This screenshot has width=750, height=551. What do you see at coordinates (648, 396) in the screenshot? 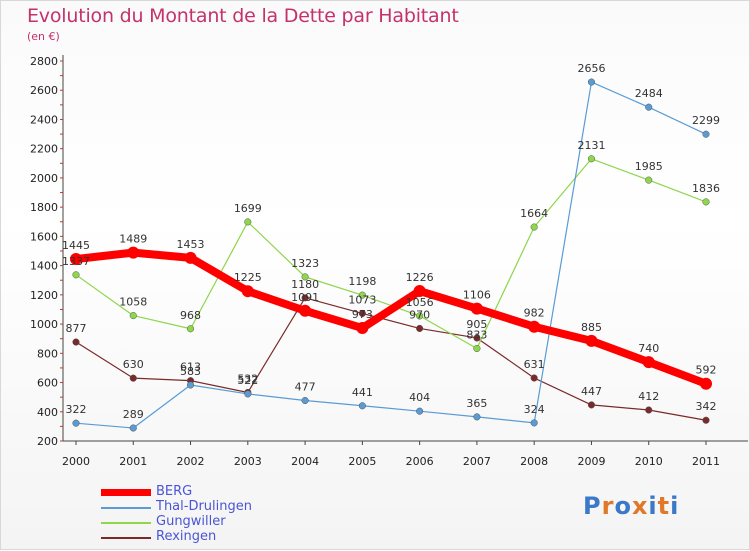
I see `data-label-rexingen: 412` at bounding box center [648, 396].